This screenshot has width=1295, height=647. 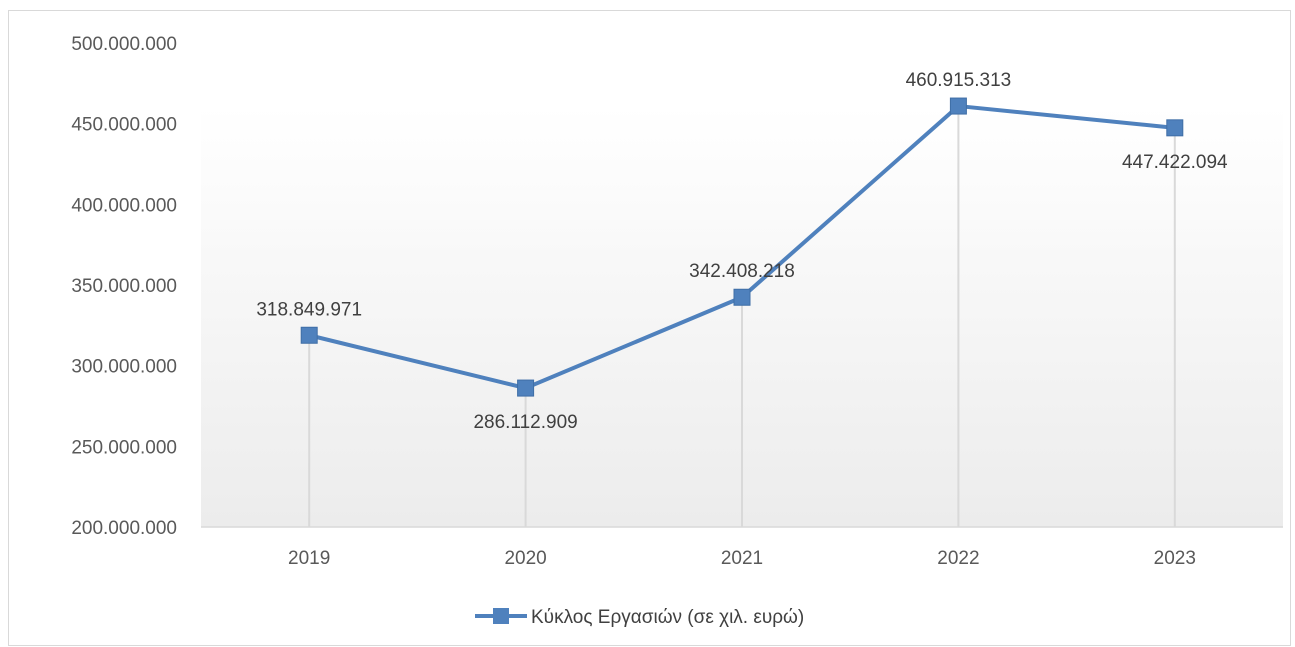 I want to click on data-label: 342.408.218, so click(x=742, y=271).